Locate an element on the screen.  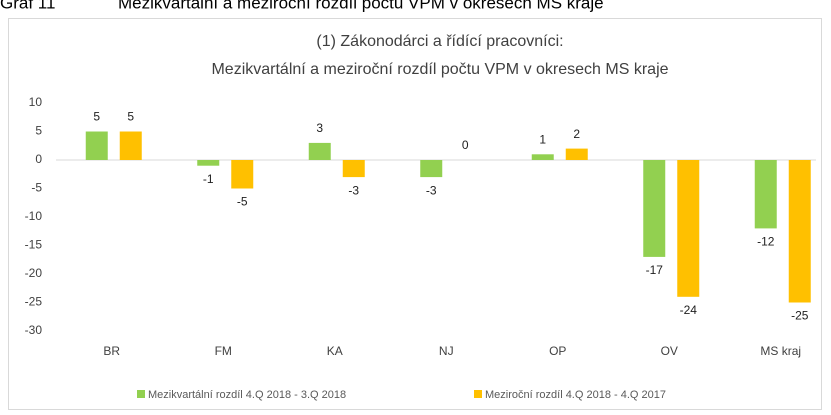
data-label: 1 is located at coordinates (542, 139).